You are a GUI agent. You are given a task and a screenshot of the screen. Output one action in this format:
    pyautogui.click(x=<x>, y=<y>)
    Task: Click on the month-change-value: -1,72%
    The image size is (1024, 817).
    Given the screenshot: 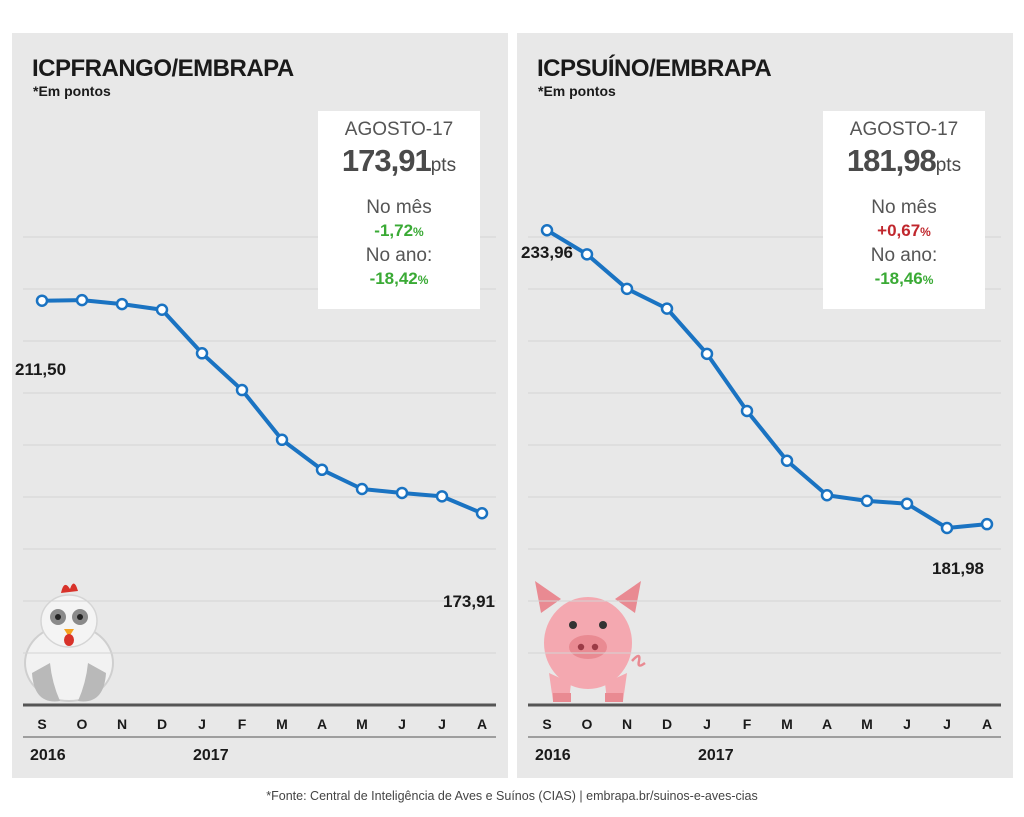 What is the action you would take?
    pyautogui.click(x=399, y=231)
    